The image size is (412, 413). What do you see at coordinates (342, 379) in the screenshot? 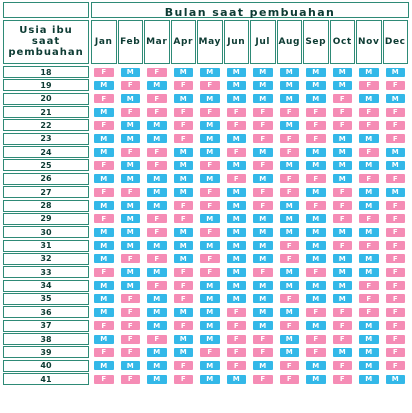
I see `cell-41-oct: F` at bounding box center [342, 379].